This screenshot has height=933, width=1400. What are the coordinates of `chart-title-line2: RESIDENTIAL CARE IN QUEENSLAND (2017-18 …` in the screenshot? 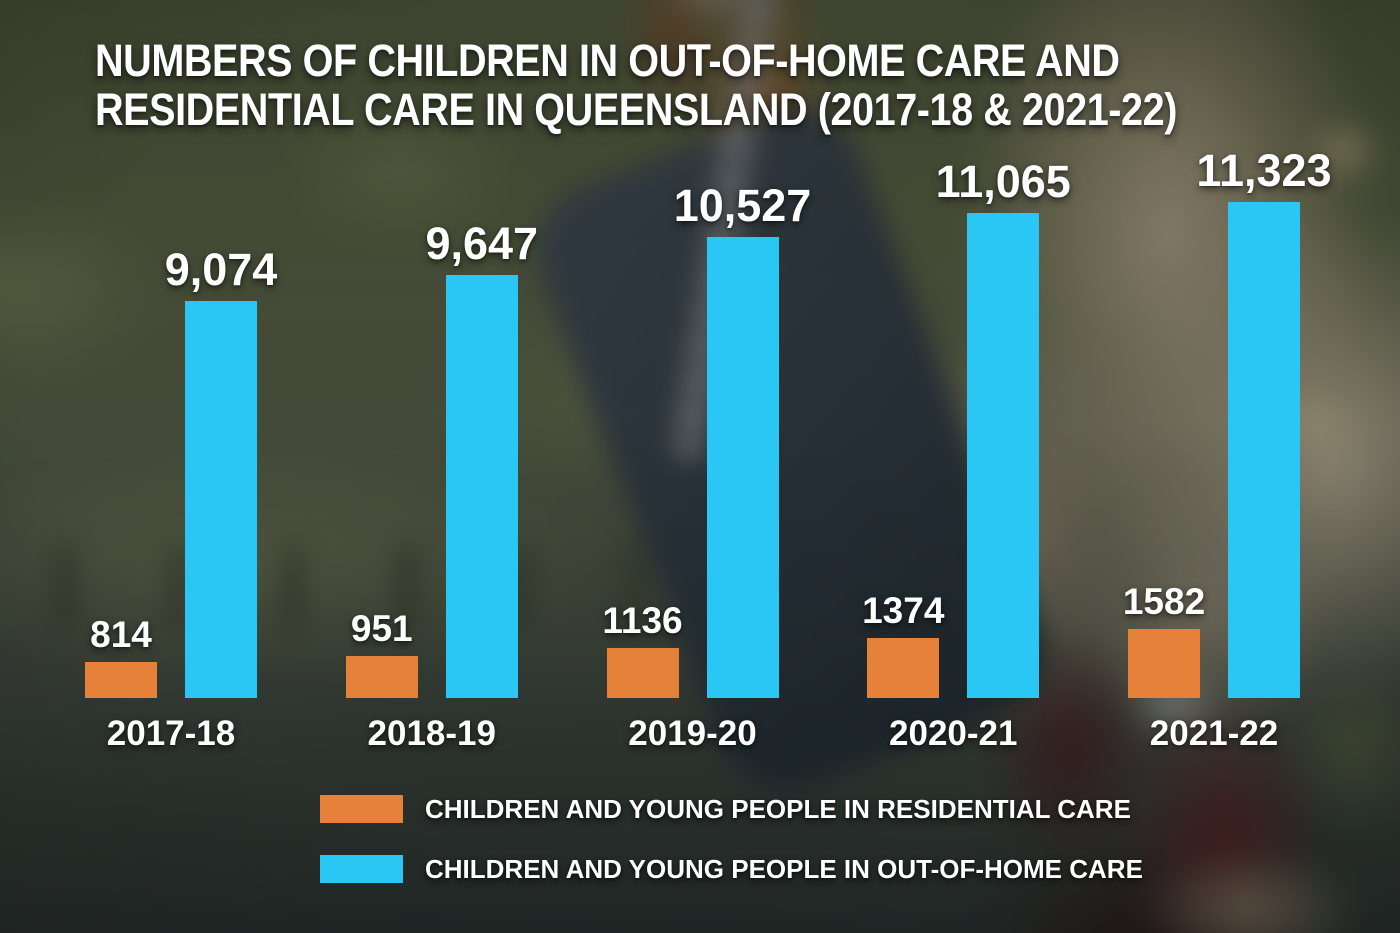 It's located at (636, 109).